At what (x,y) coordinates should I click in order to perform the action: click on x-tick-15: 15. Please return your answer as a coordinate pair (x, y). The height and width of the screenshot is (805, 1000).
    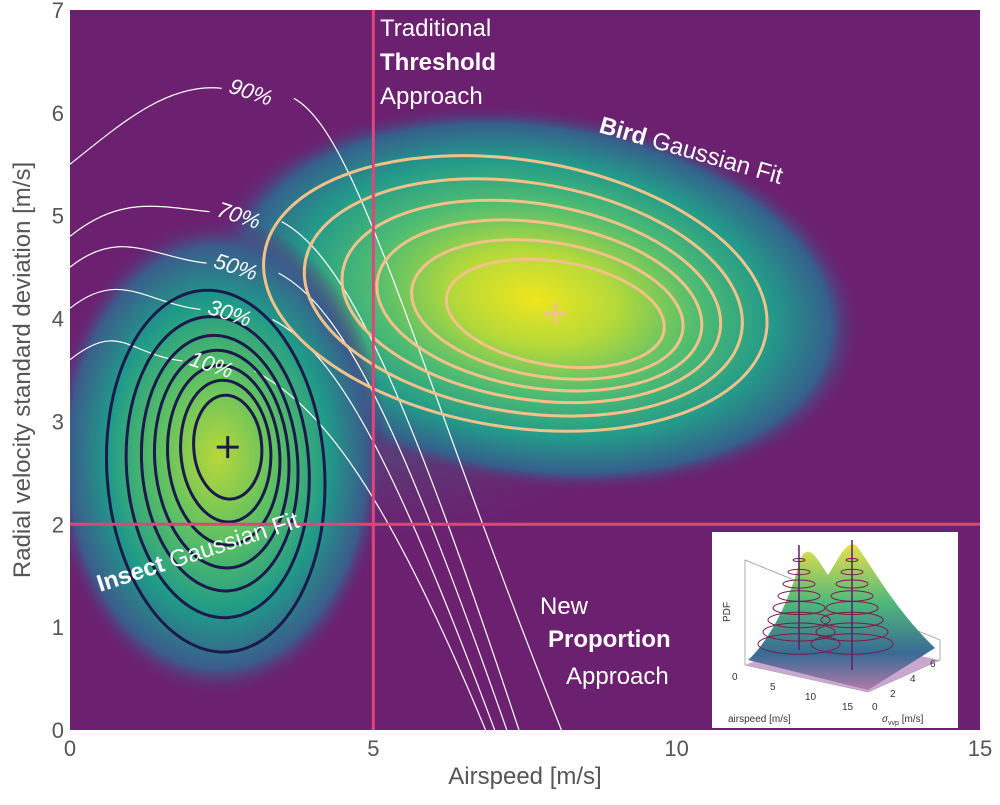
    Looking at the image, I should click on (980, 748).